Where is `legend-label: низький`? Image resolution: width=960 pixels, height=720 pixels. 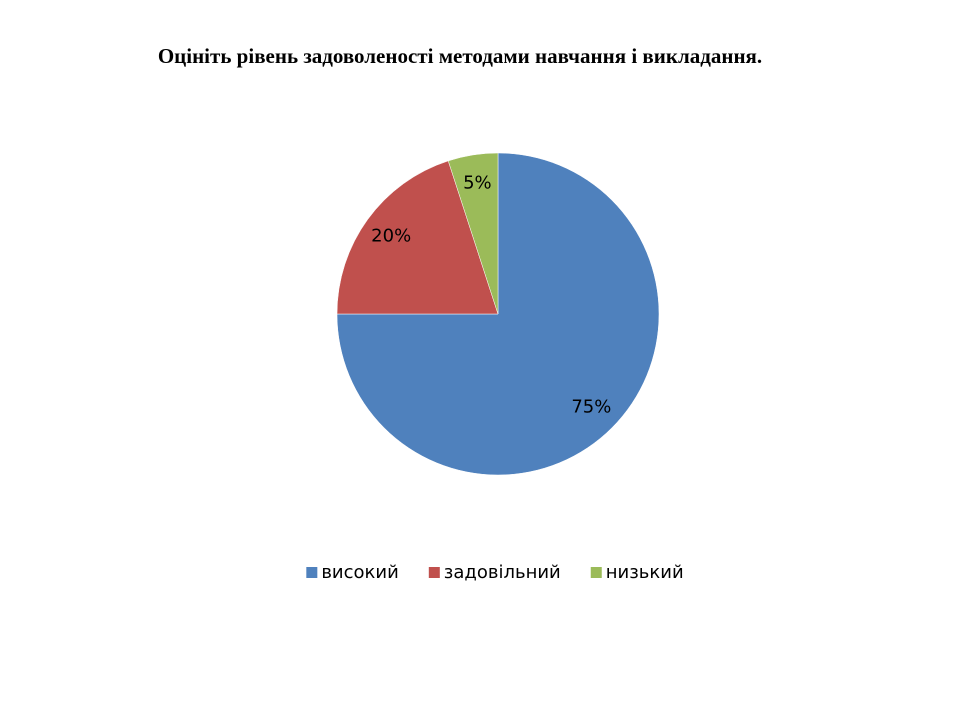 legend-label: низький is located at coordinates (645, 572).